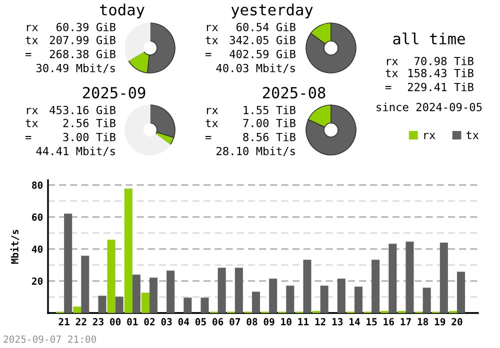  What do you see at coordinates (75, 151) in the screenshot?
I see `text: 44.41 Mbit/s` at bounding box center [75, 151].